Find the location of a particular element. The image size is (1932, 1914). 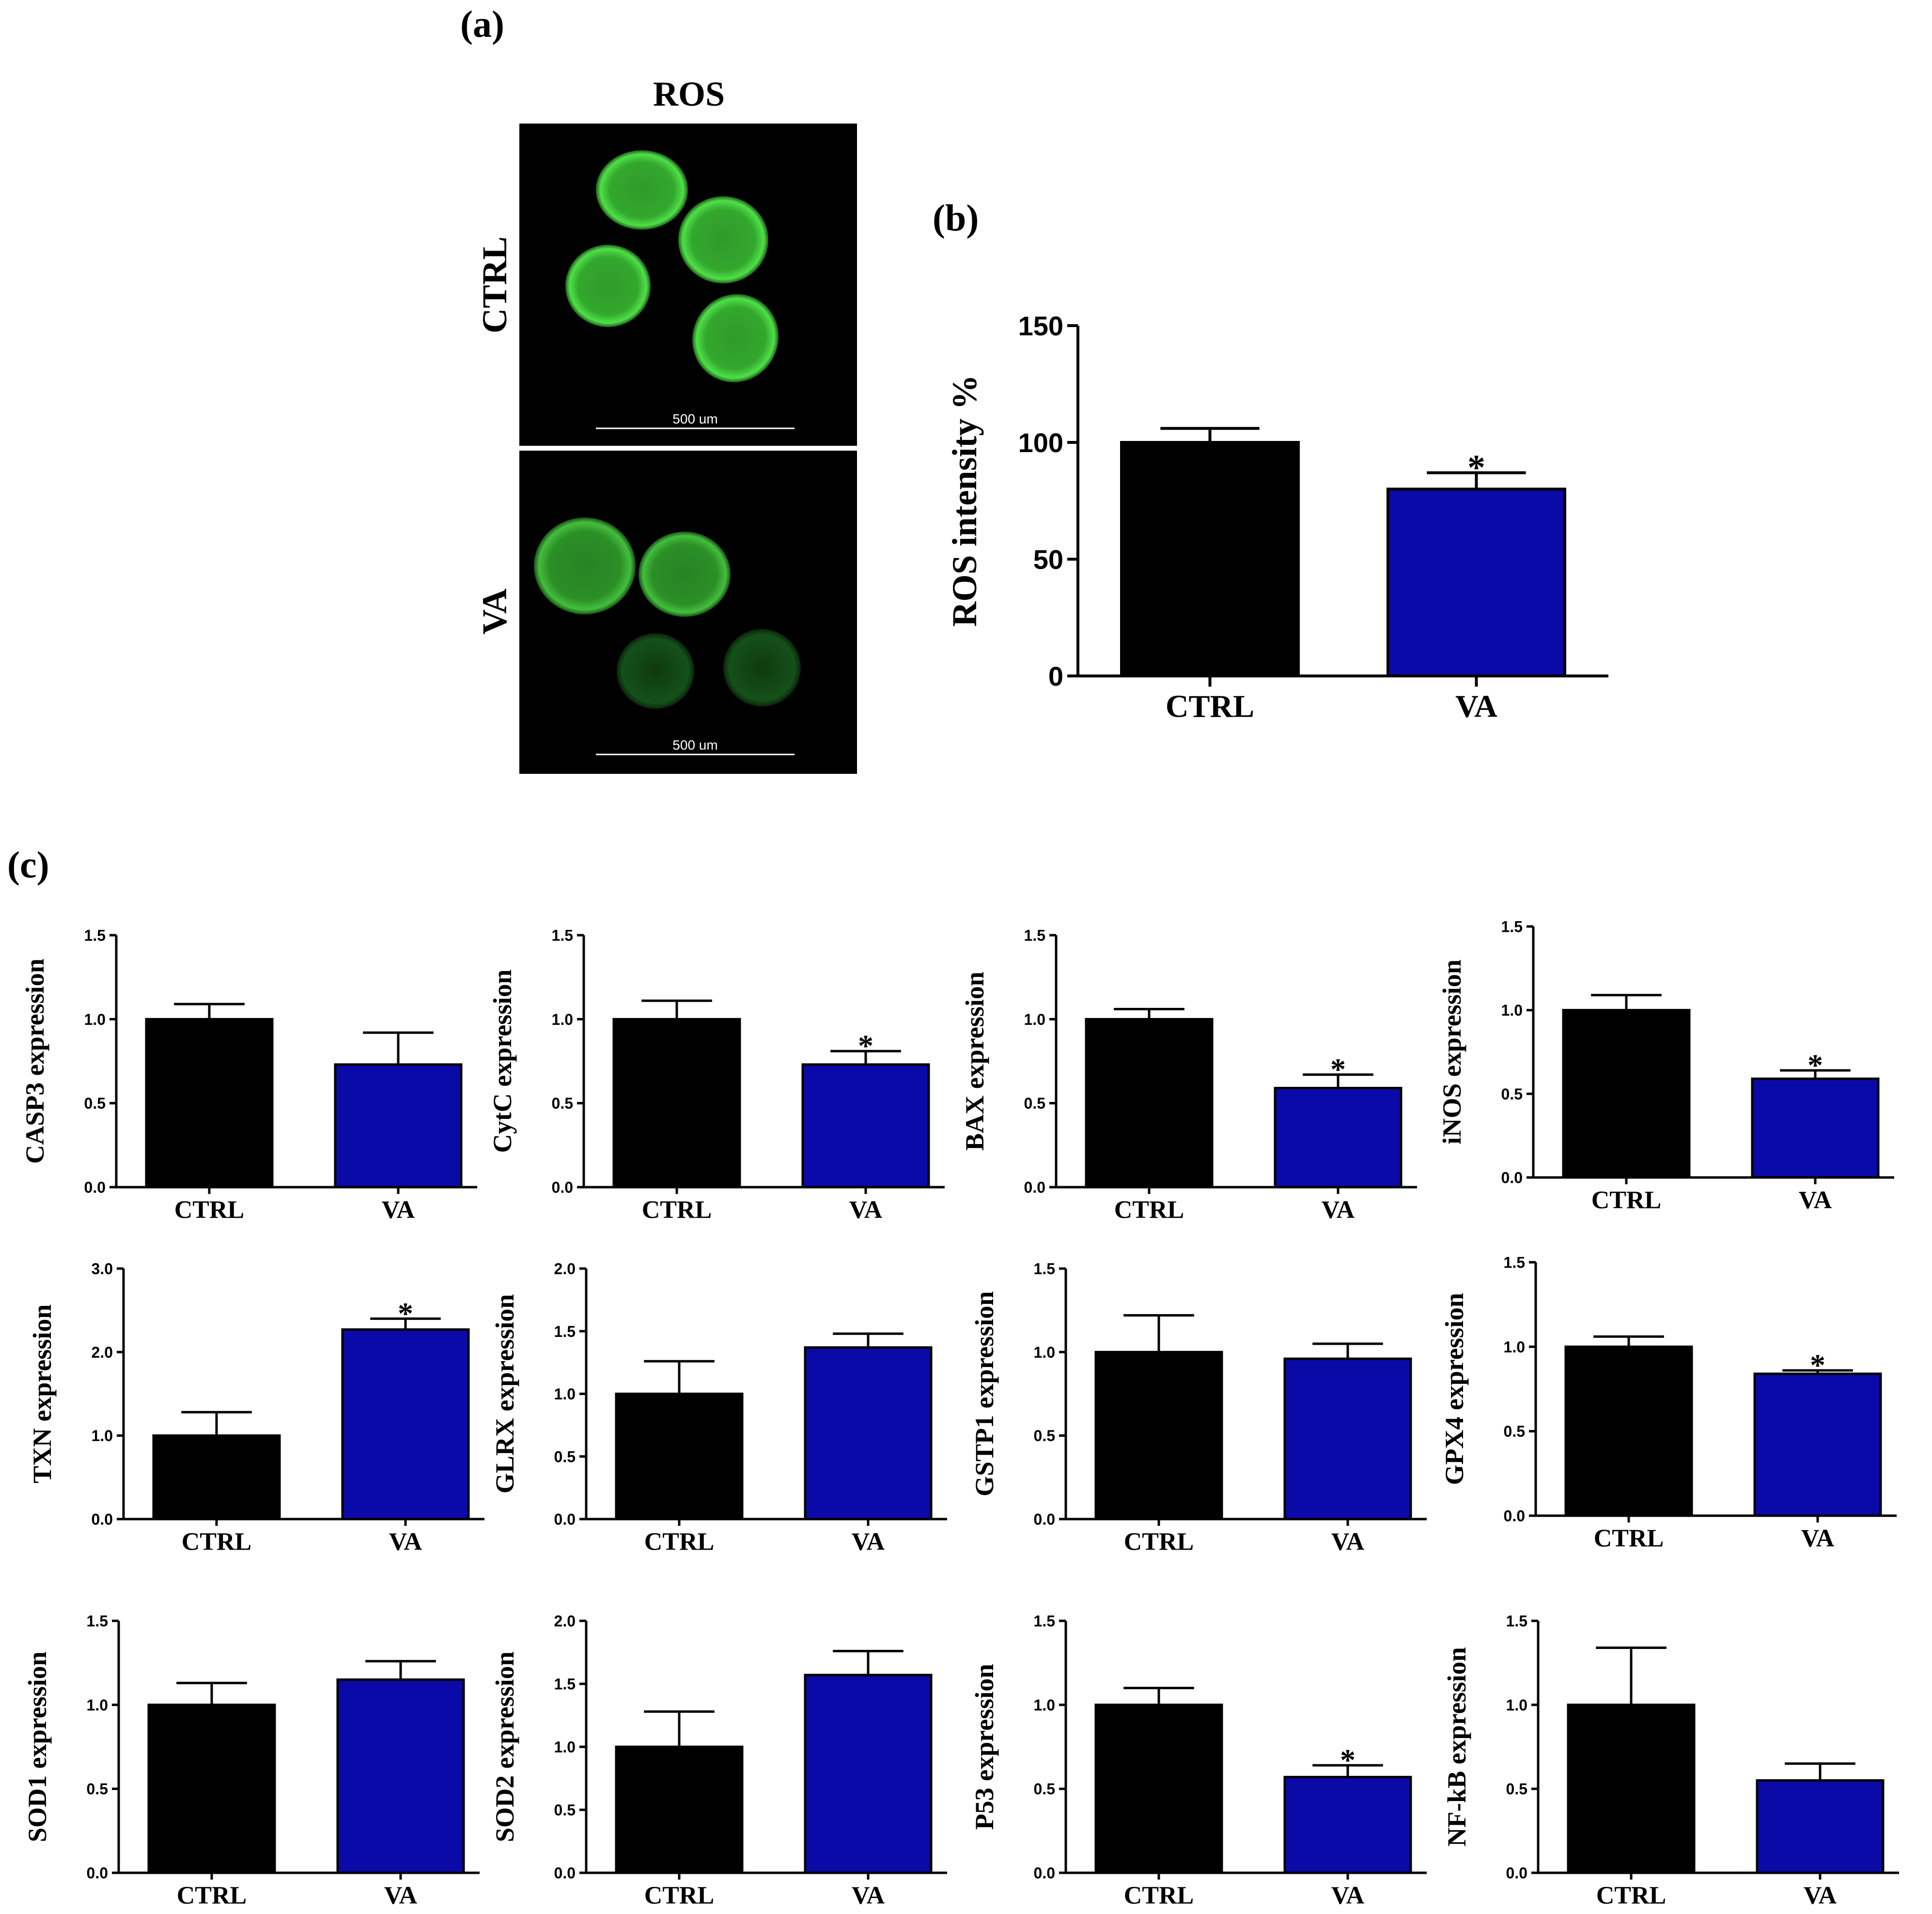

y-axis-label: SOD1 expression is located at coordinates (37, 1746).